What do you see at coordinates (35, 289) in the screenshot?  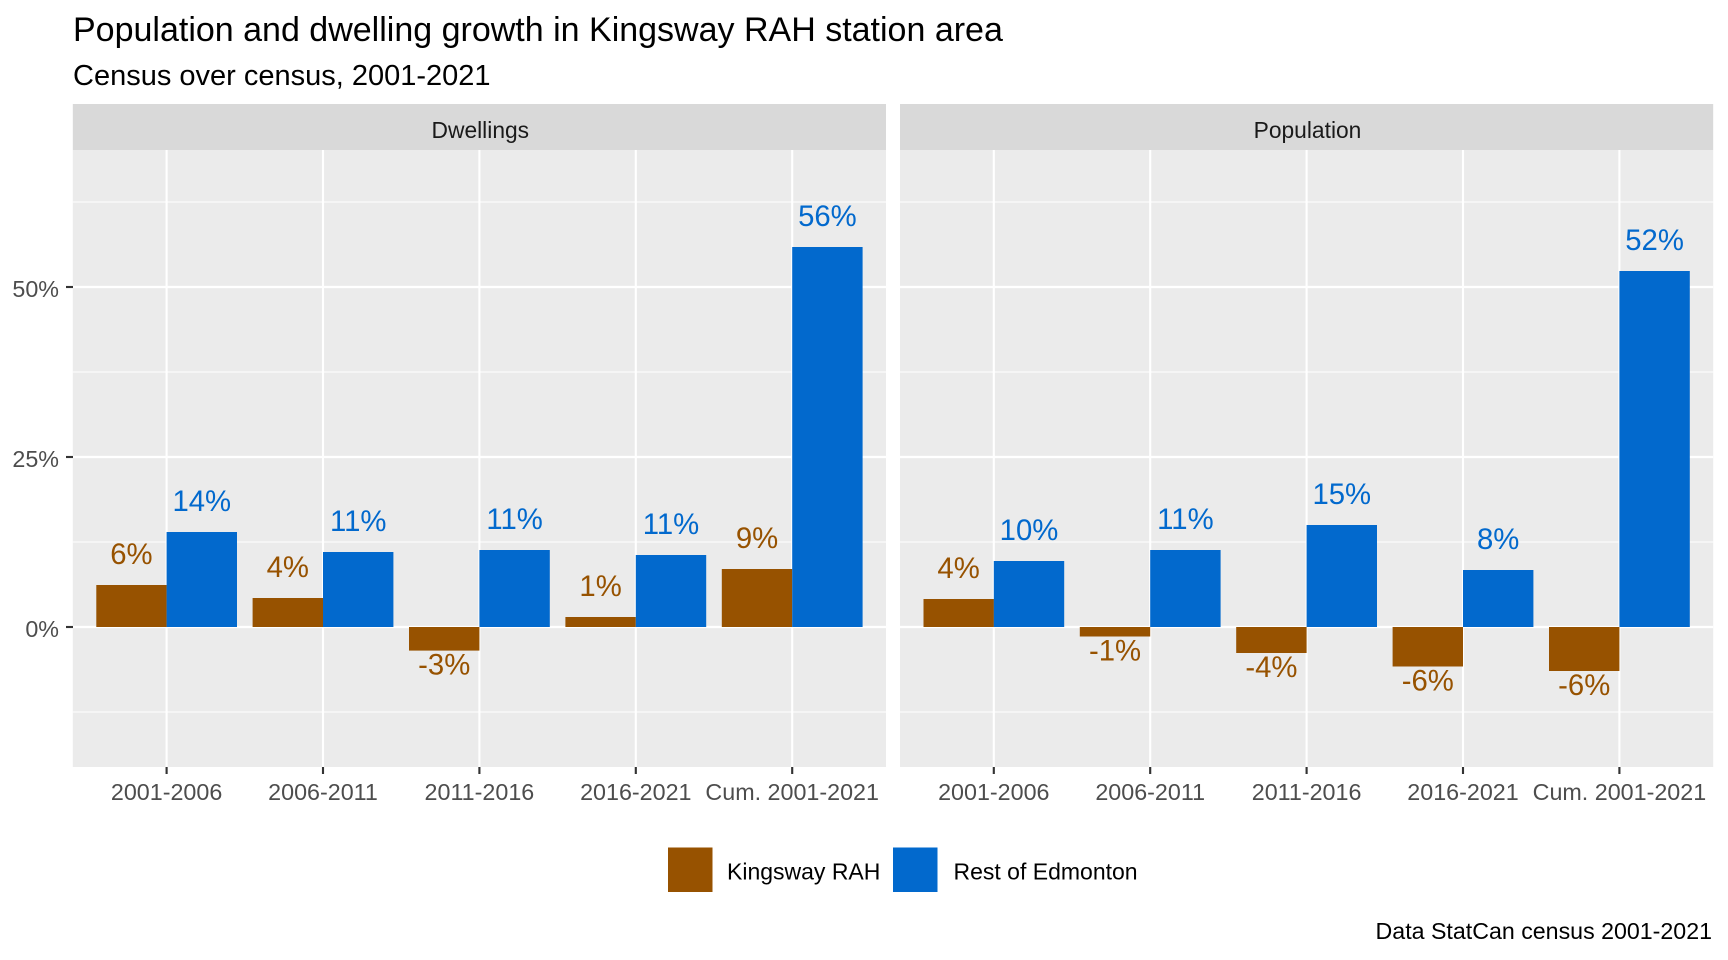 I see `svg-text: 50%` at bounding box center [35, 289].